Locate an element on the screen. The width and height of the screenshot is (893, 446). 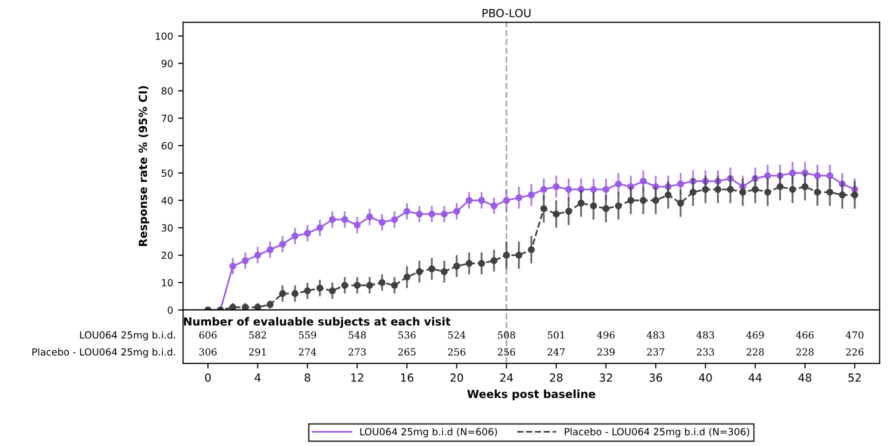
y-tick-label: 20 is located at coordinates (167, 256).